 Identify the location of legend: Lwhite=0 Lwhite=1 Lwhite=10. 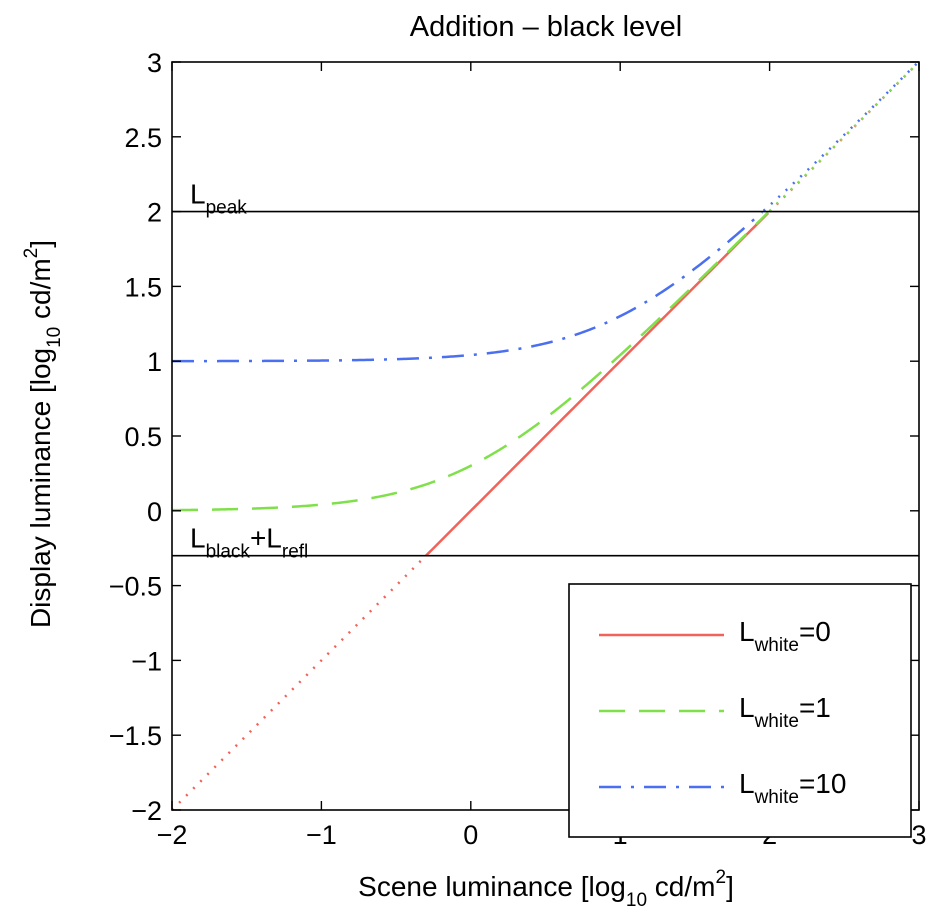
(740, 710).